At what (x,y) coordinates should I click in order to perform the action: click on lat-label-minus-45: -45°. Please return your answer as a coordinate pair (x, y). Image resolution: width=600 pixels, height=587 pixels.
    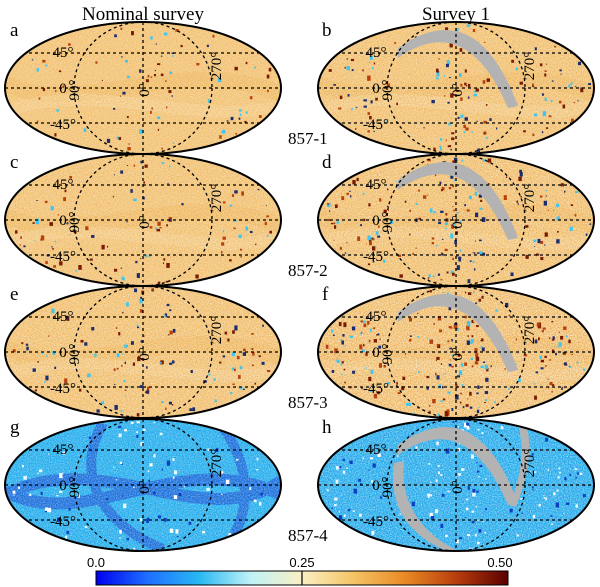
    Looking at the image, I should click on (376, 522).